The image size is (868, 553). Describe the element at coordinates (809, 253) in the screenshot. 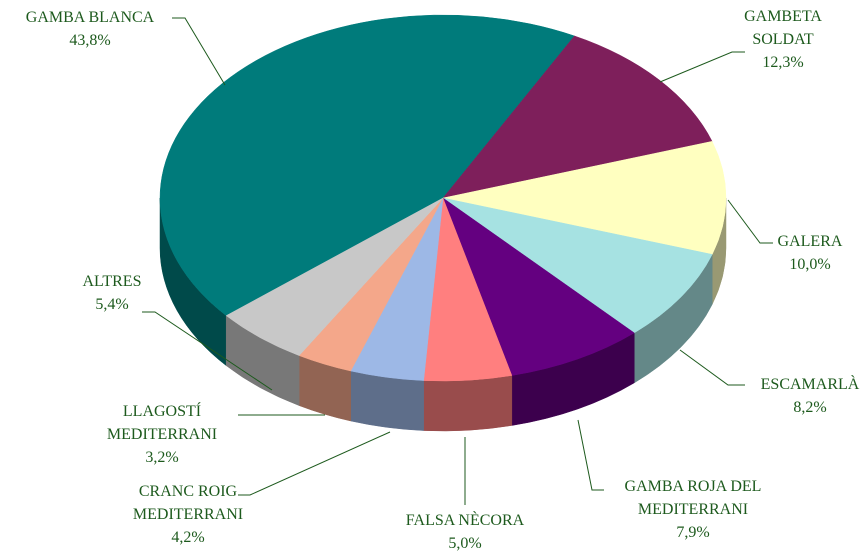

I see `slice-label: GALERA 10,0%` at that location.